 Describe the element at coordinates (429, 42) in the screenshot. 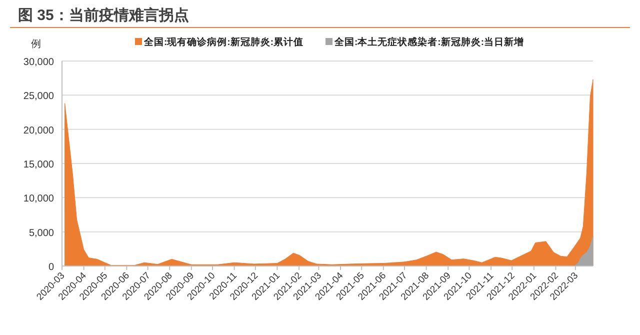

I see `legend-label: 全国:本土无症状感染者:新冠肺炎:当日新增` at that location.